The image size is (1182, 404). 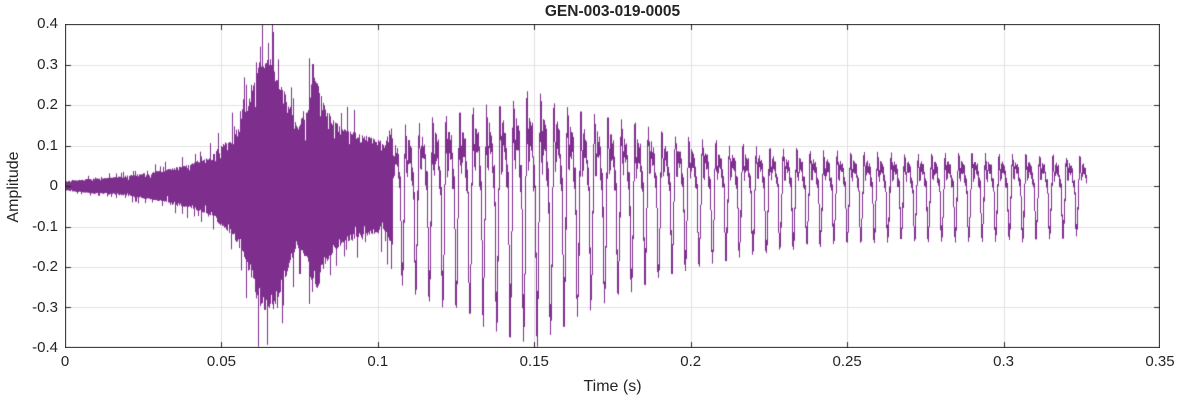 What do you see at coordinates (47, 64) in the screenshot?
I see `y-tick-label: 0.3` at bounding box center [47, 64].